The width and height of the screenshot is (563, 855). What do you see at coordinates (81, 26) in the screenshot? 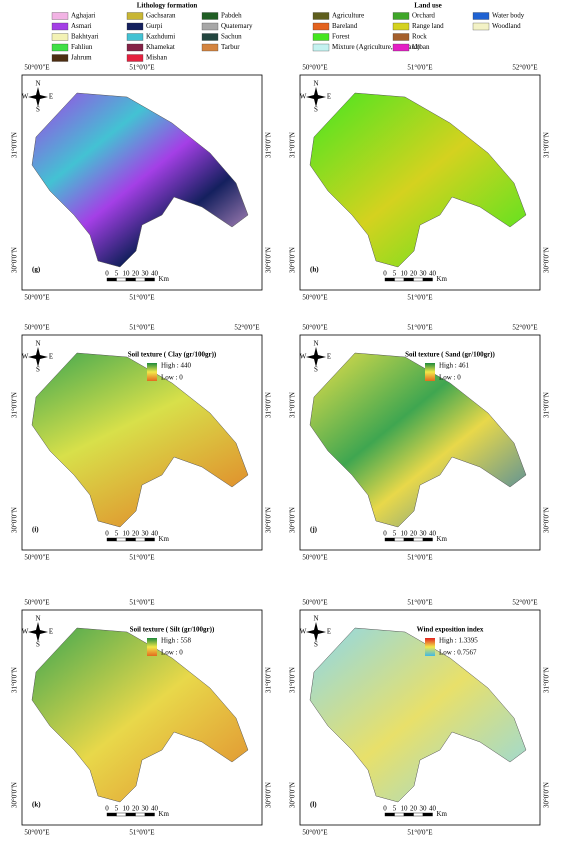
I see `legend-label: Asmari` at bounding box center [81, 26].